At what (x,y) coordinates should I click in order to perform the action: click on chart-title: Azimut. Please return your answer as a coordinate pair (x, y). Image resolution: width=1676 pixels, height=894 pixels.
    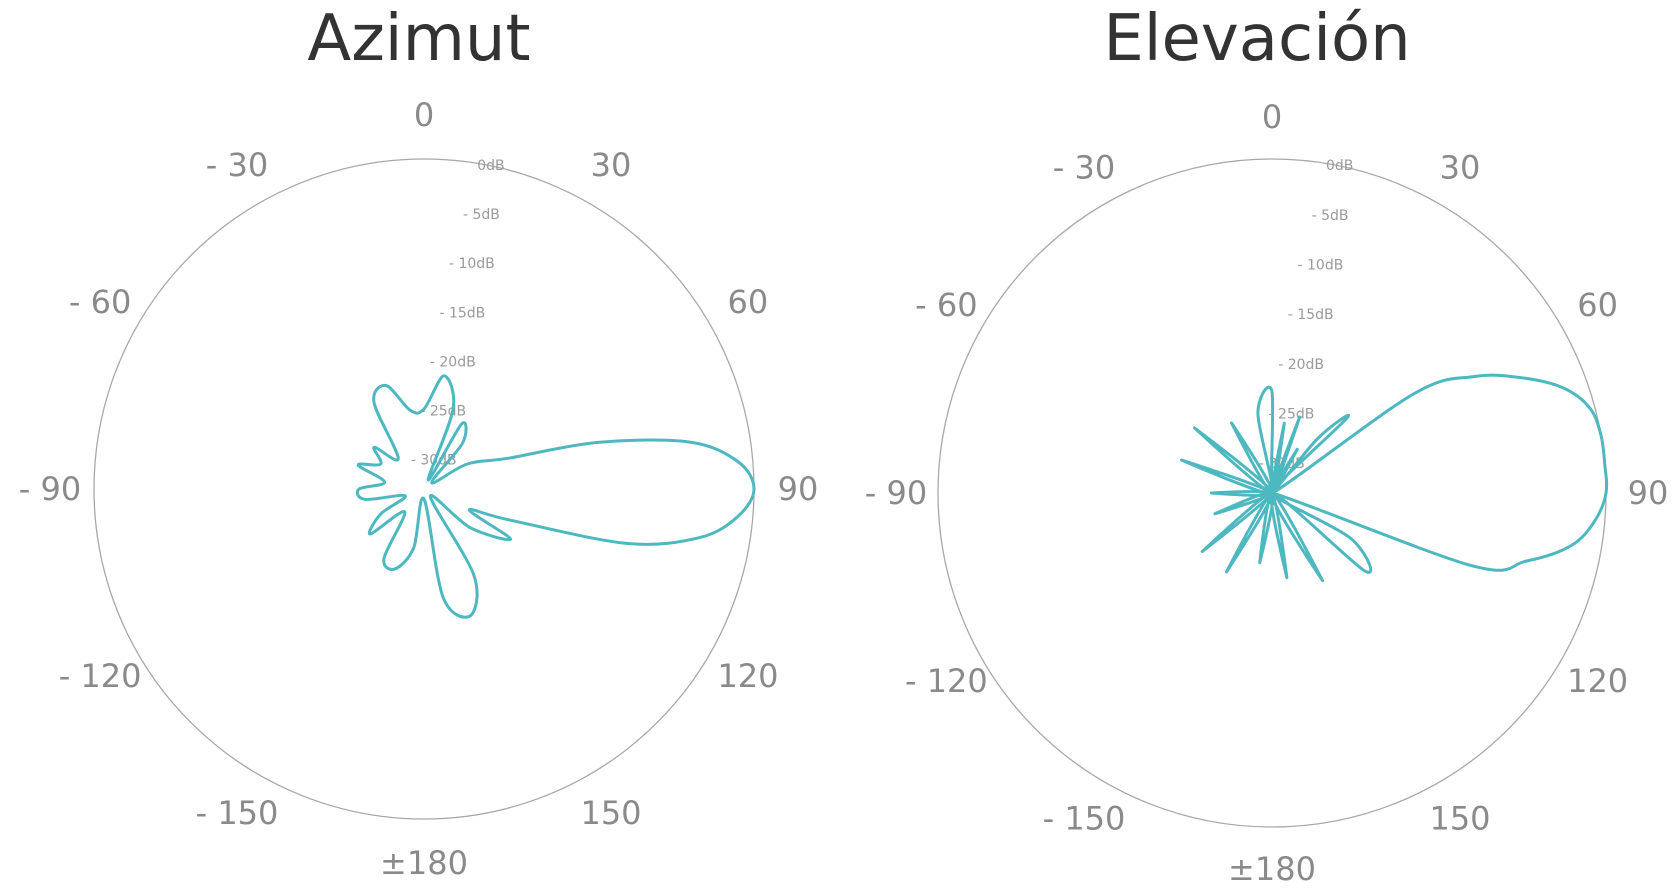
    Looking at the image, I should click on (419, 39).